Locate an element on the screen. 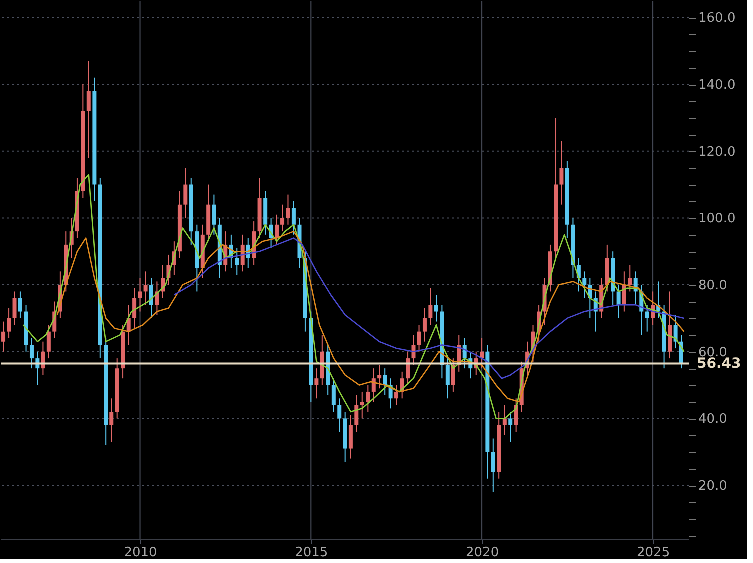  x-tick-label: 2010 is located at coordinates (141, 553).